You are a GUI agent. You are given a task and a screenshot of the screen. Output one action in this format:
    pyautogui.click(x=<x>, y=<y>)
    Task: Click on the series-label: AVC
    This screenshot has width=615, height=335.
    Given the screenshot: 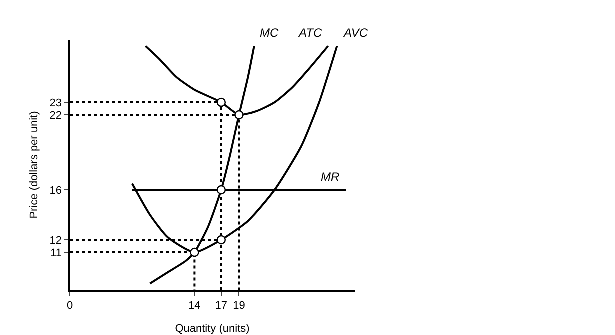 What is the action you would take?
    pyautogui.click(x=355, y=33)
    